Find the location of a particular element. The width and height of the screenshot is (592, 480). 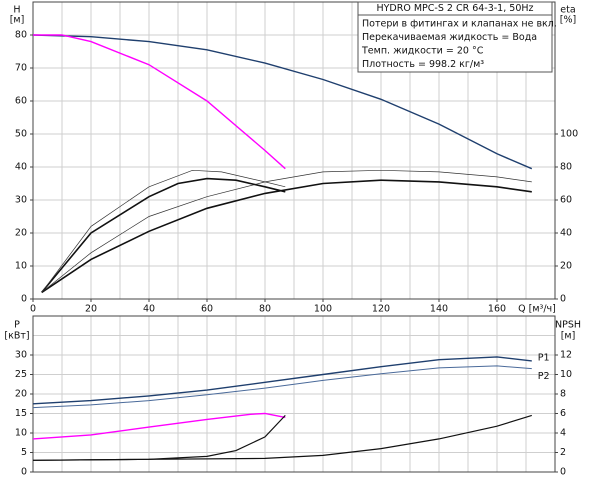

y-tick-label: 40 is located at coordinates (21, 167).